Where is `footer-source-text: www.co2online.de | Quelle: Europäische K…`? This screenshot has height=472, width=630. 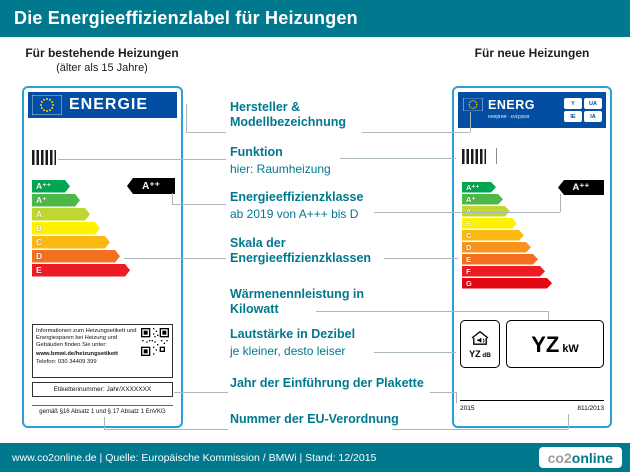
footer-source-text: www.co2online.de | Quelle: Europäische K… is located at coordinates (194, 457).